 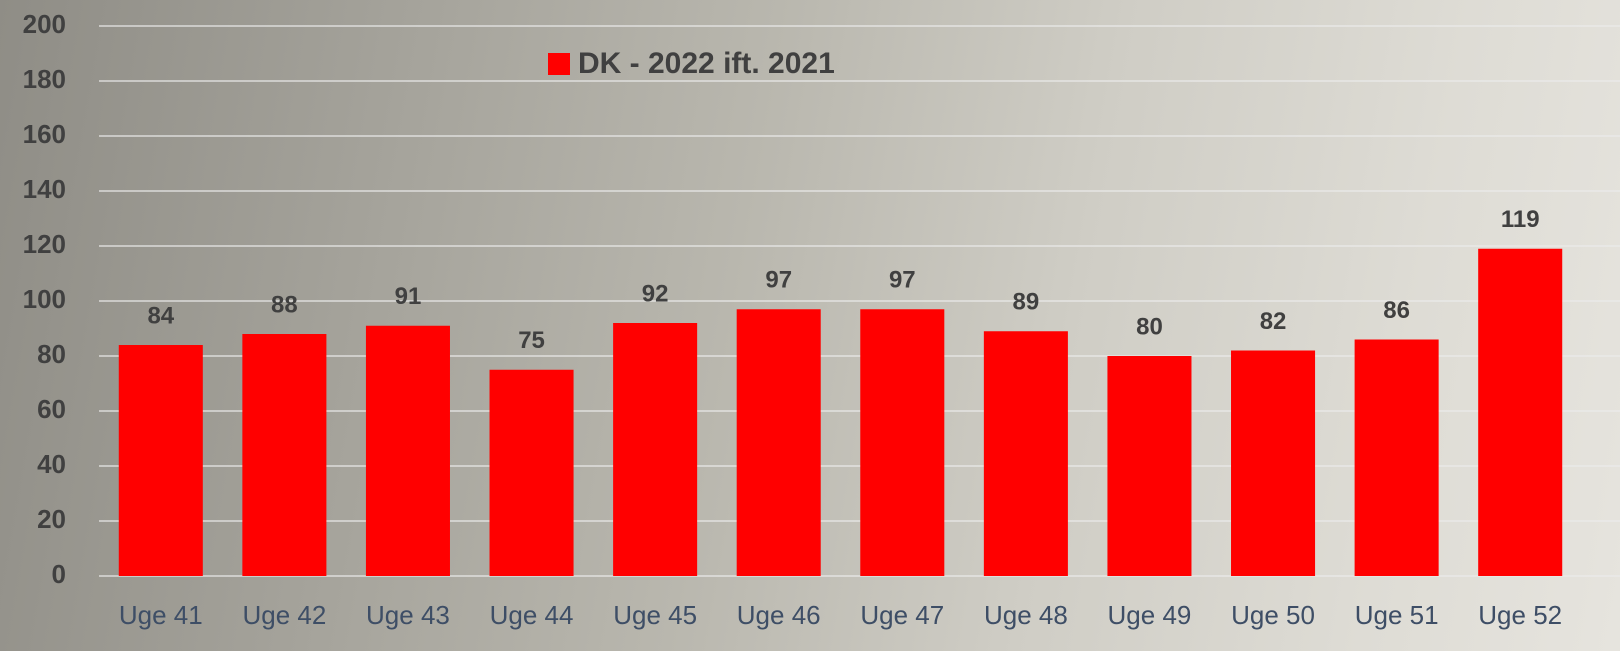 I want to click on x-tick-label: Uge 43, so click(x=408, y=615).